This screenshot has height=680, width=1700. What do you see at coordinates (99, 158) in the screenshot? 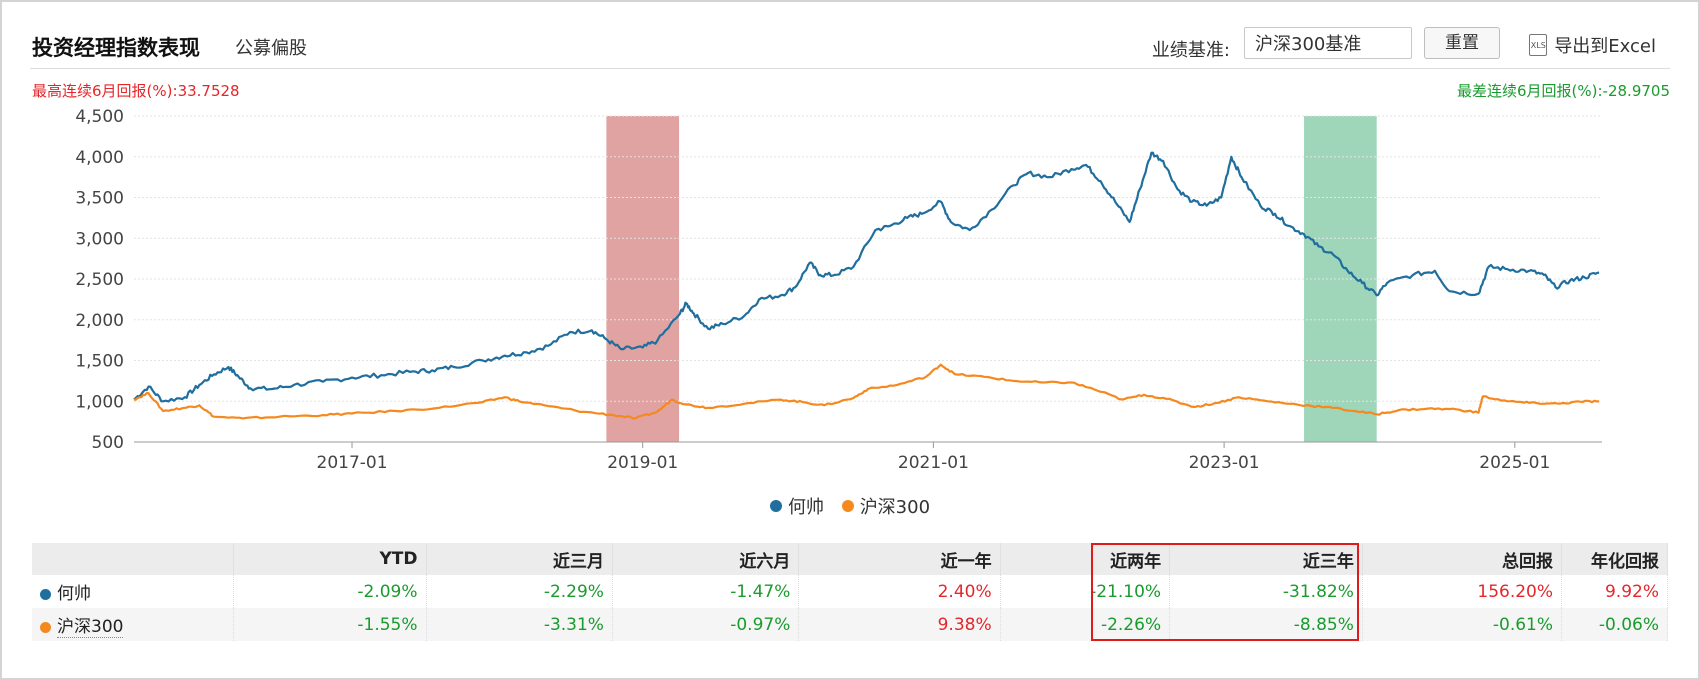
I see `y-tick-label: 4,000` at bounding box center [99, 158].